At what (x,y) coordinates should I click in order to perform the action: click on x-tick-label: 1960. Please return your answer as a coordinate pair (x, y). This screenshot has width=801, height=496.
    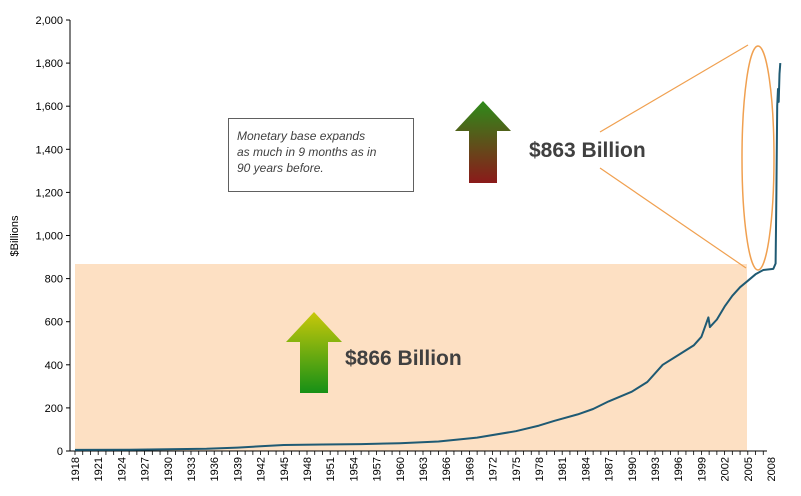
    Looking at the image, I should click on (401, 469).